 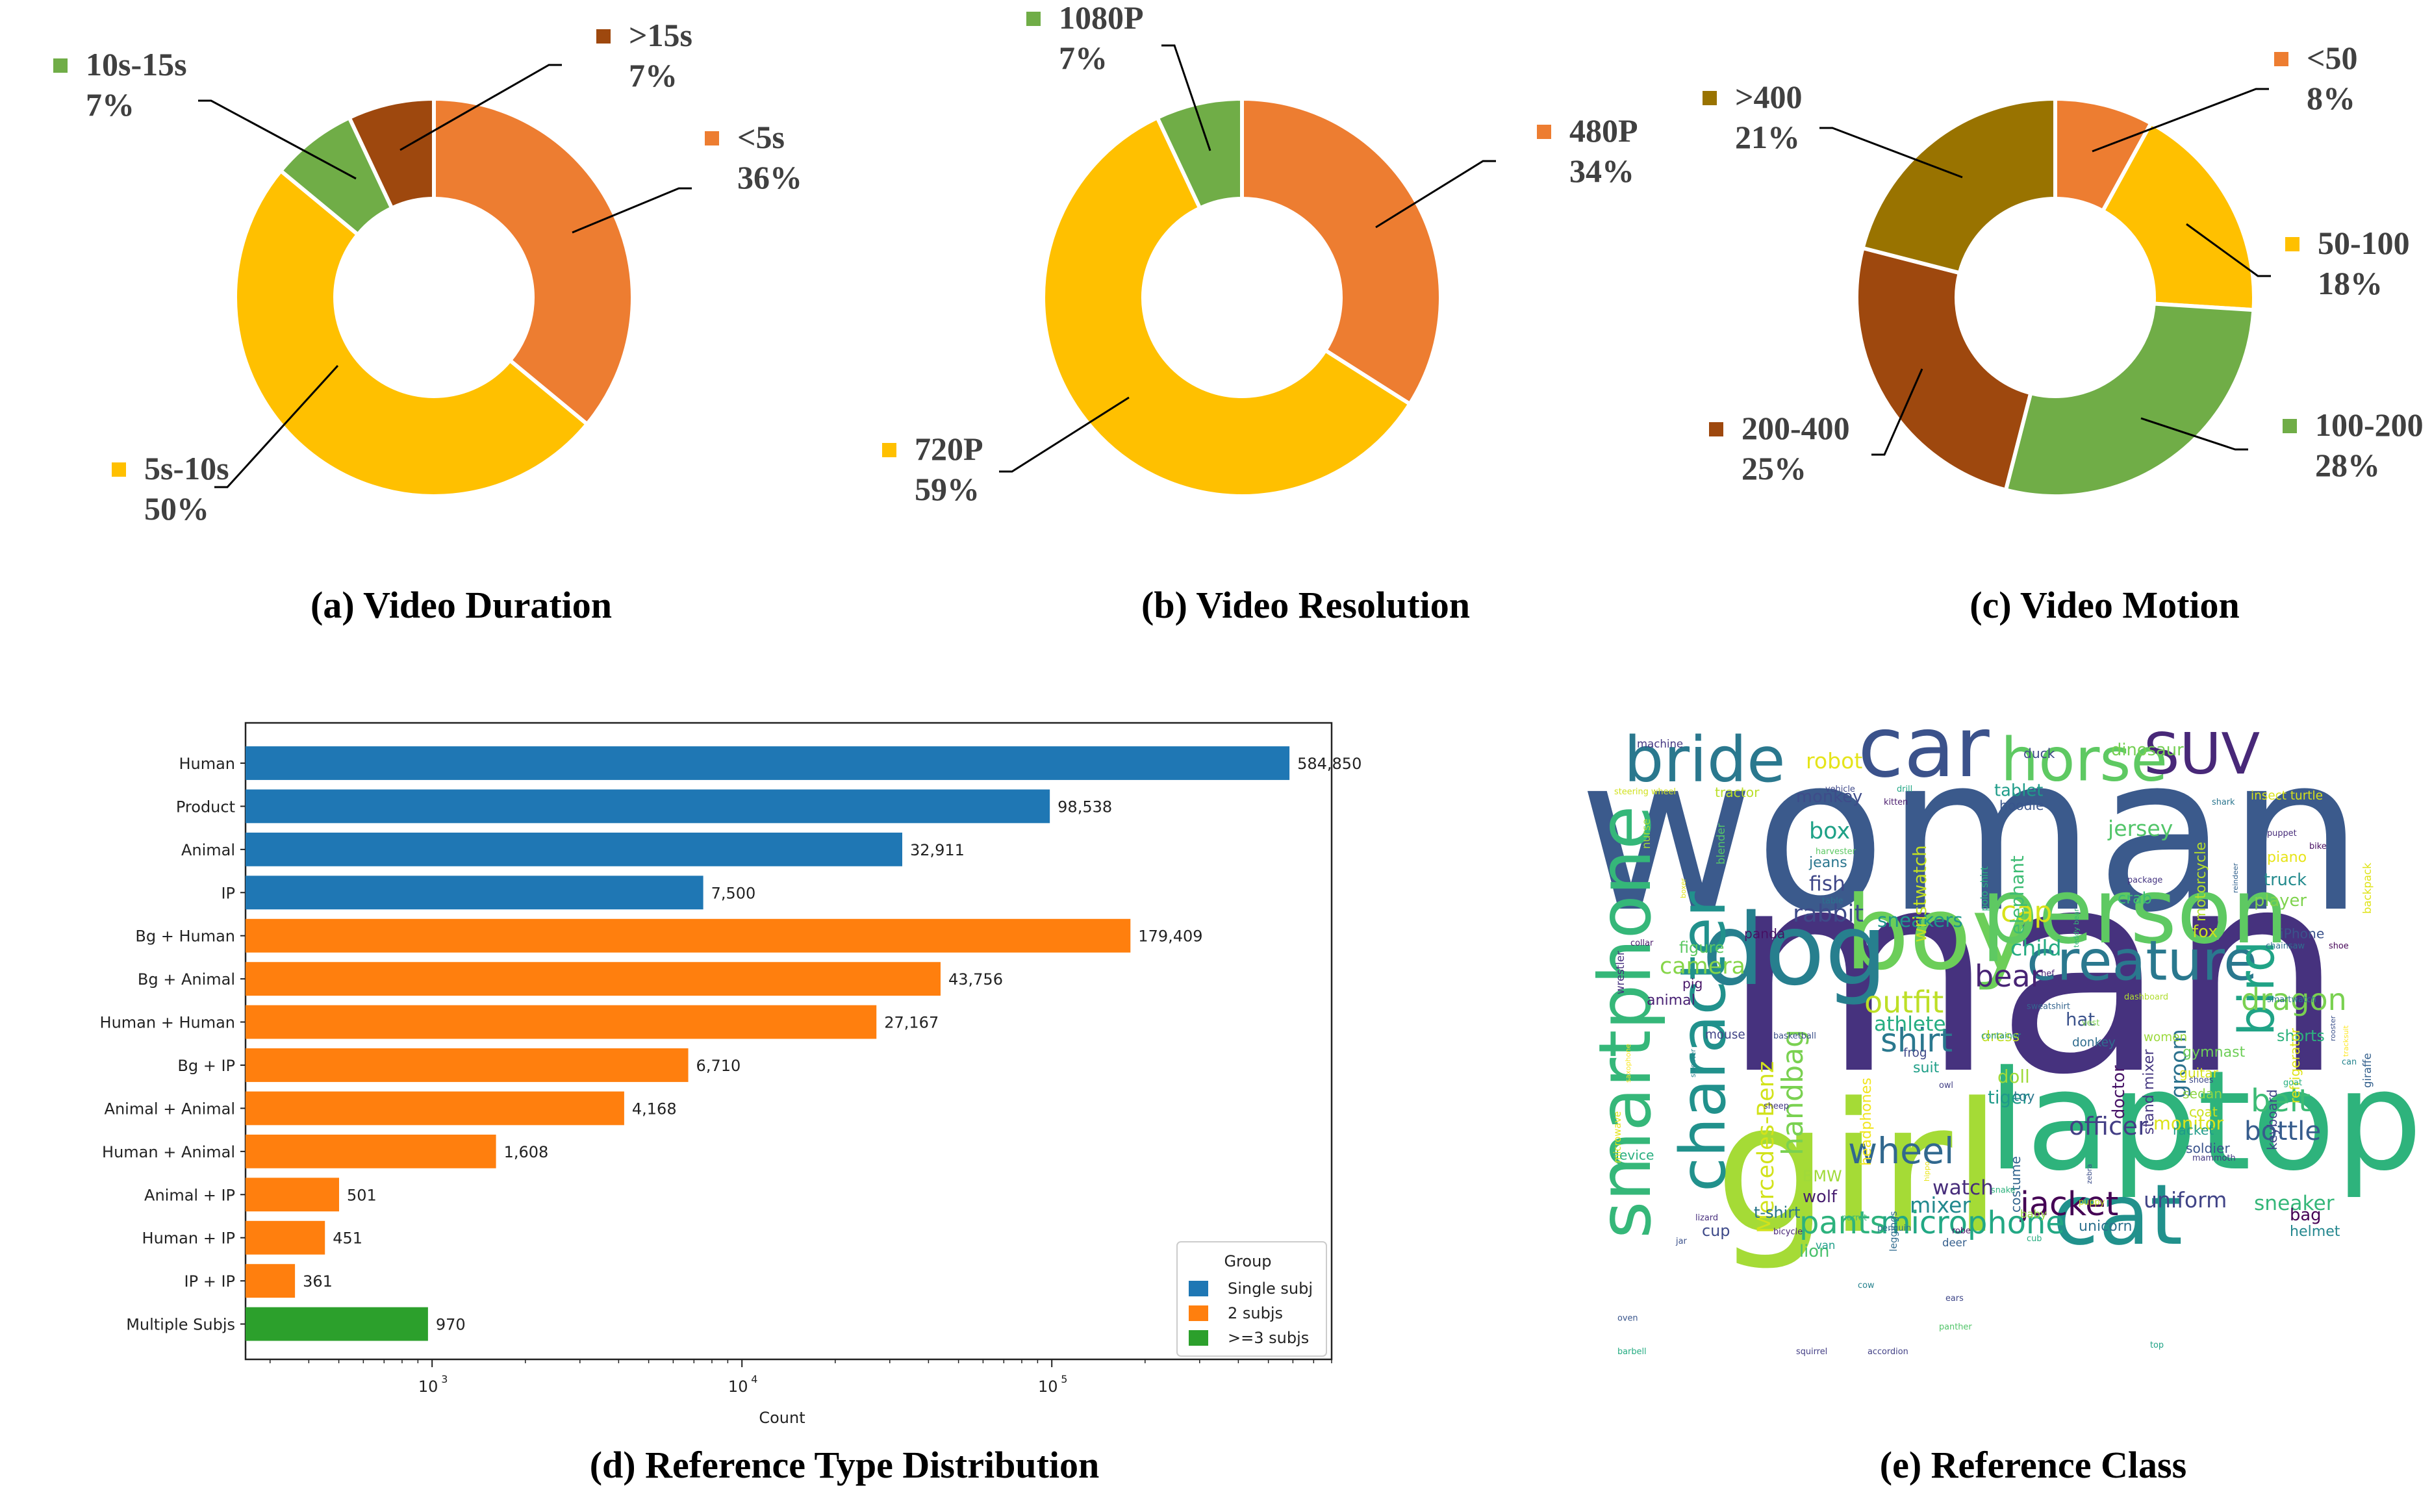 What do you see at coordinates (1829, 831) in the screenshot?
I see `wordcloud-word: box` at bounding box center [1829, 831].